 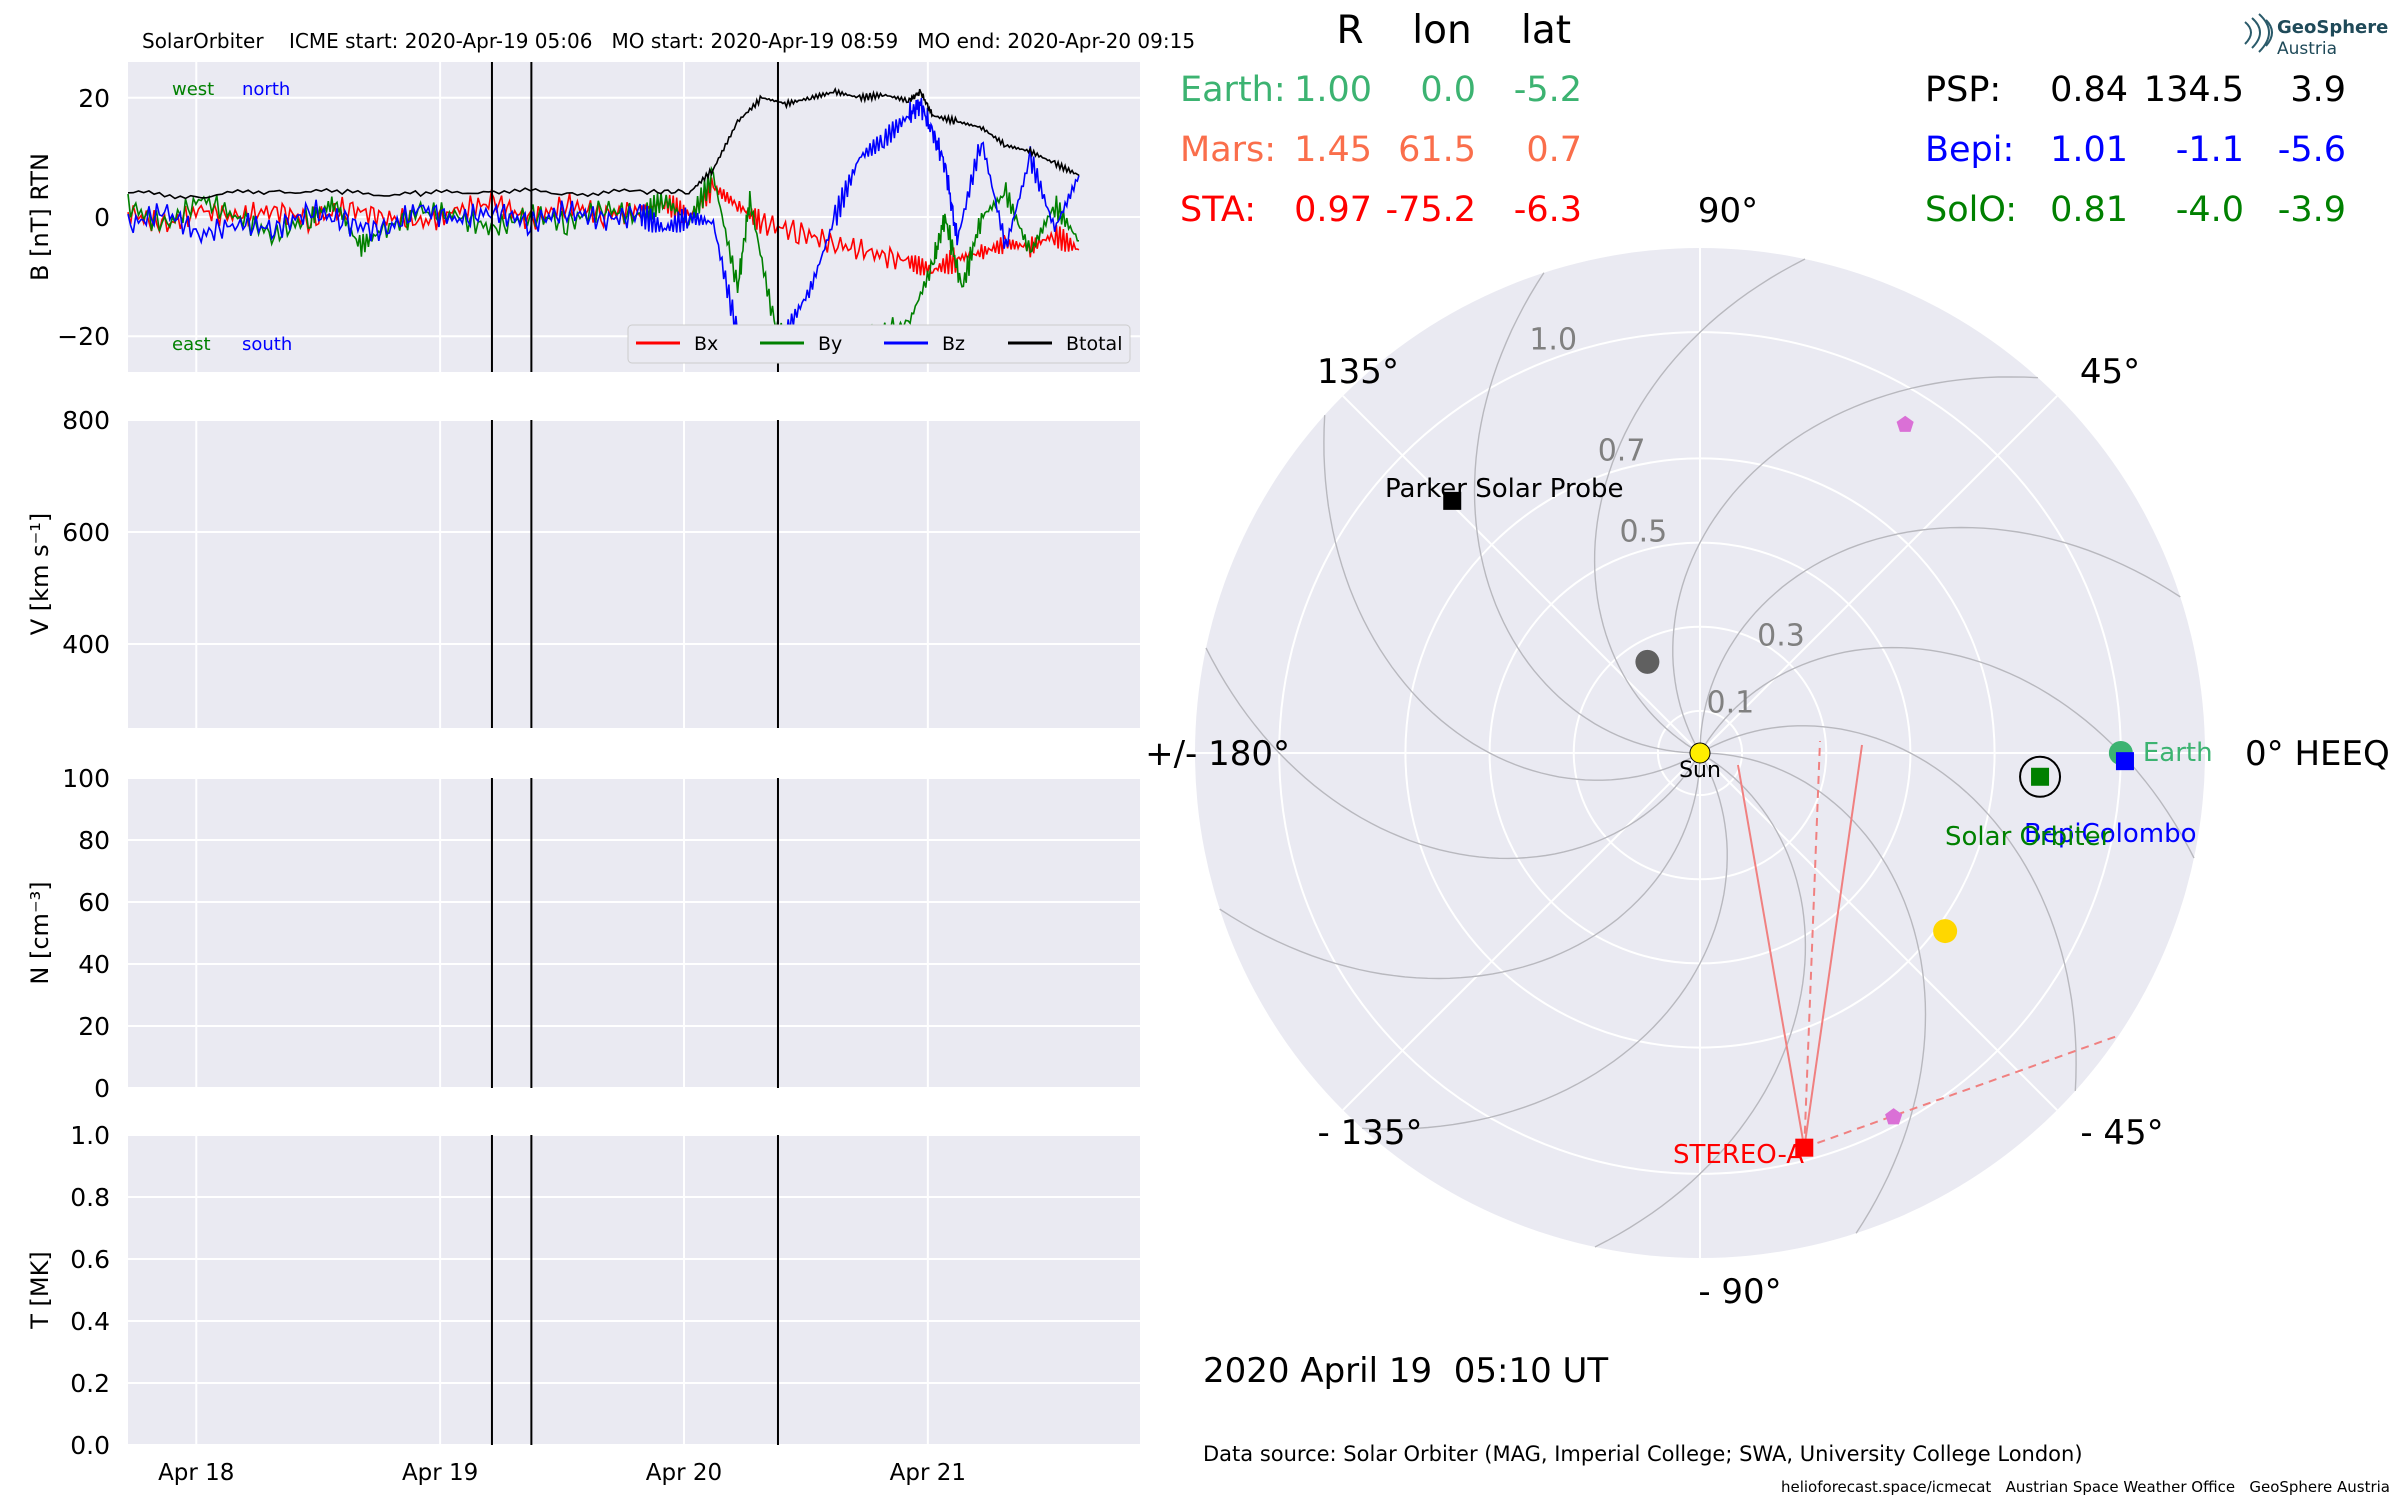 I want to click on body-label-stereo-a: STEREO-A, so click(x=1738, y=1155).